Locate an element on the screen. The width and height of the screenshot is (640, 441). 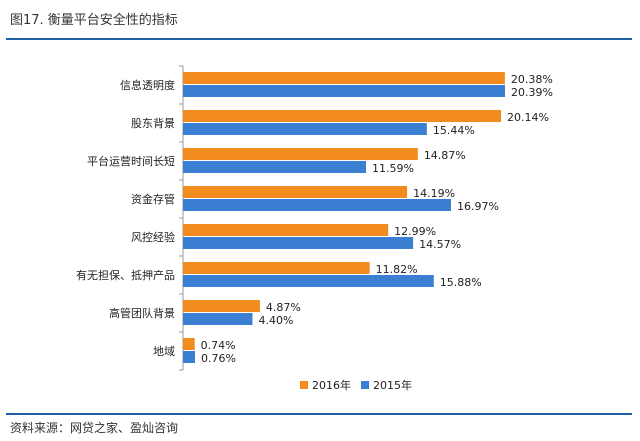
data-label: 0.76% is located at coordinates (218, 358).